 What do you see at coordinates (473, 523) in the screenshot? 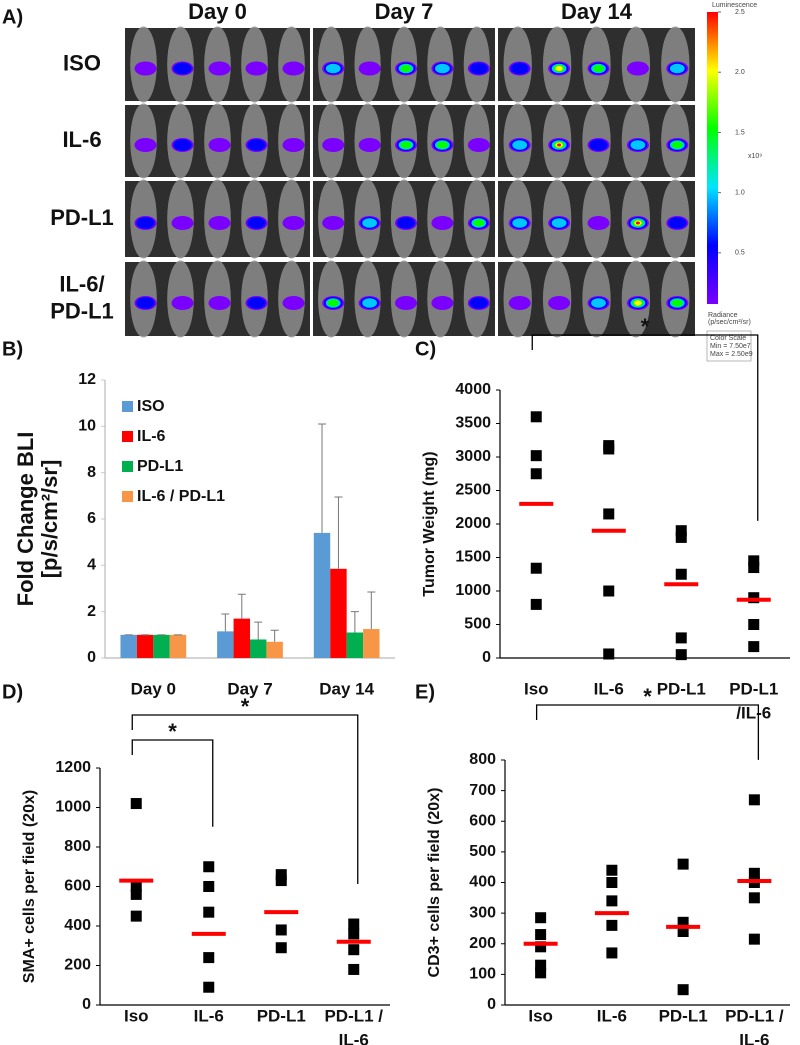
I see `y-tick-label: 2000` at bounding box center [473, 523].